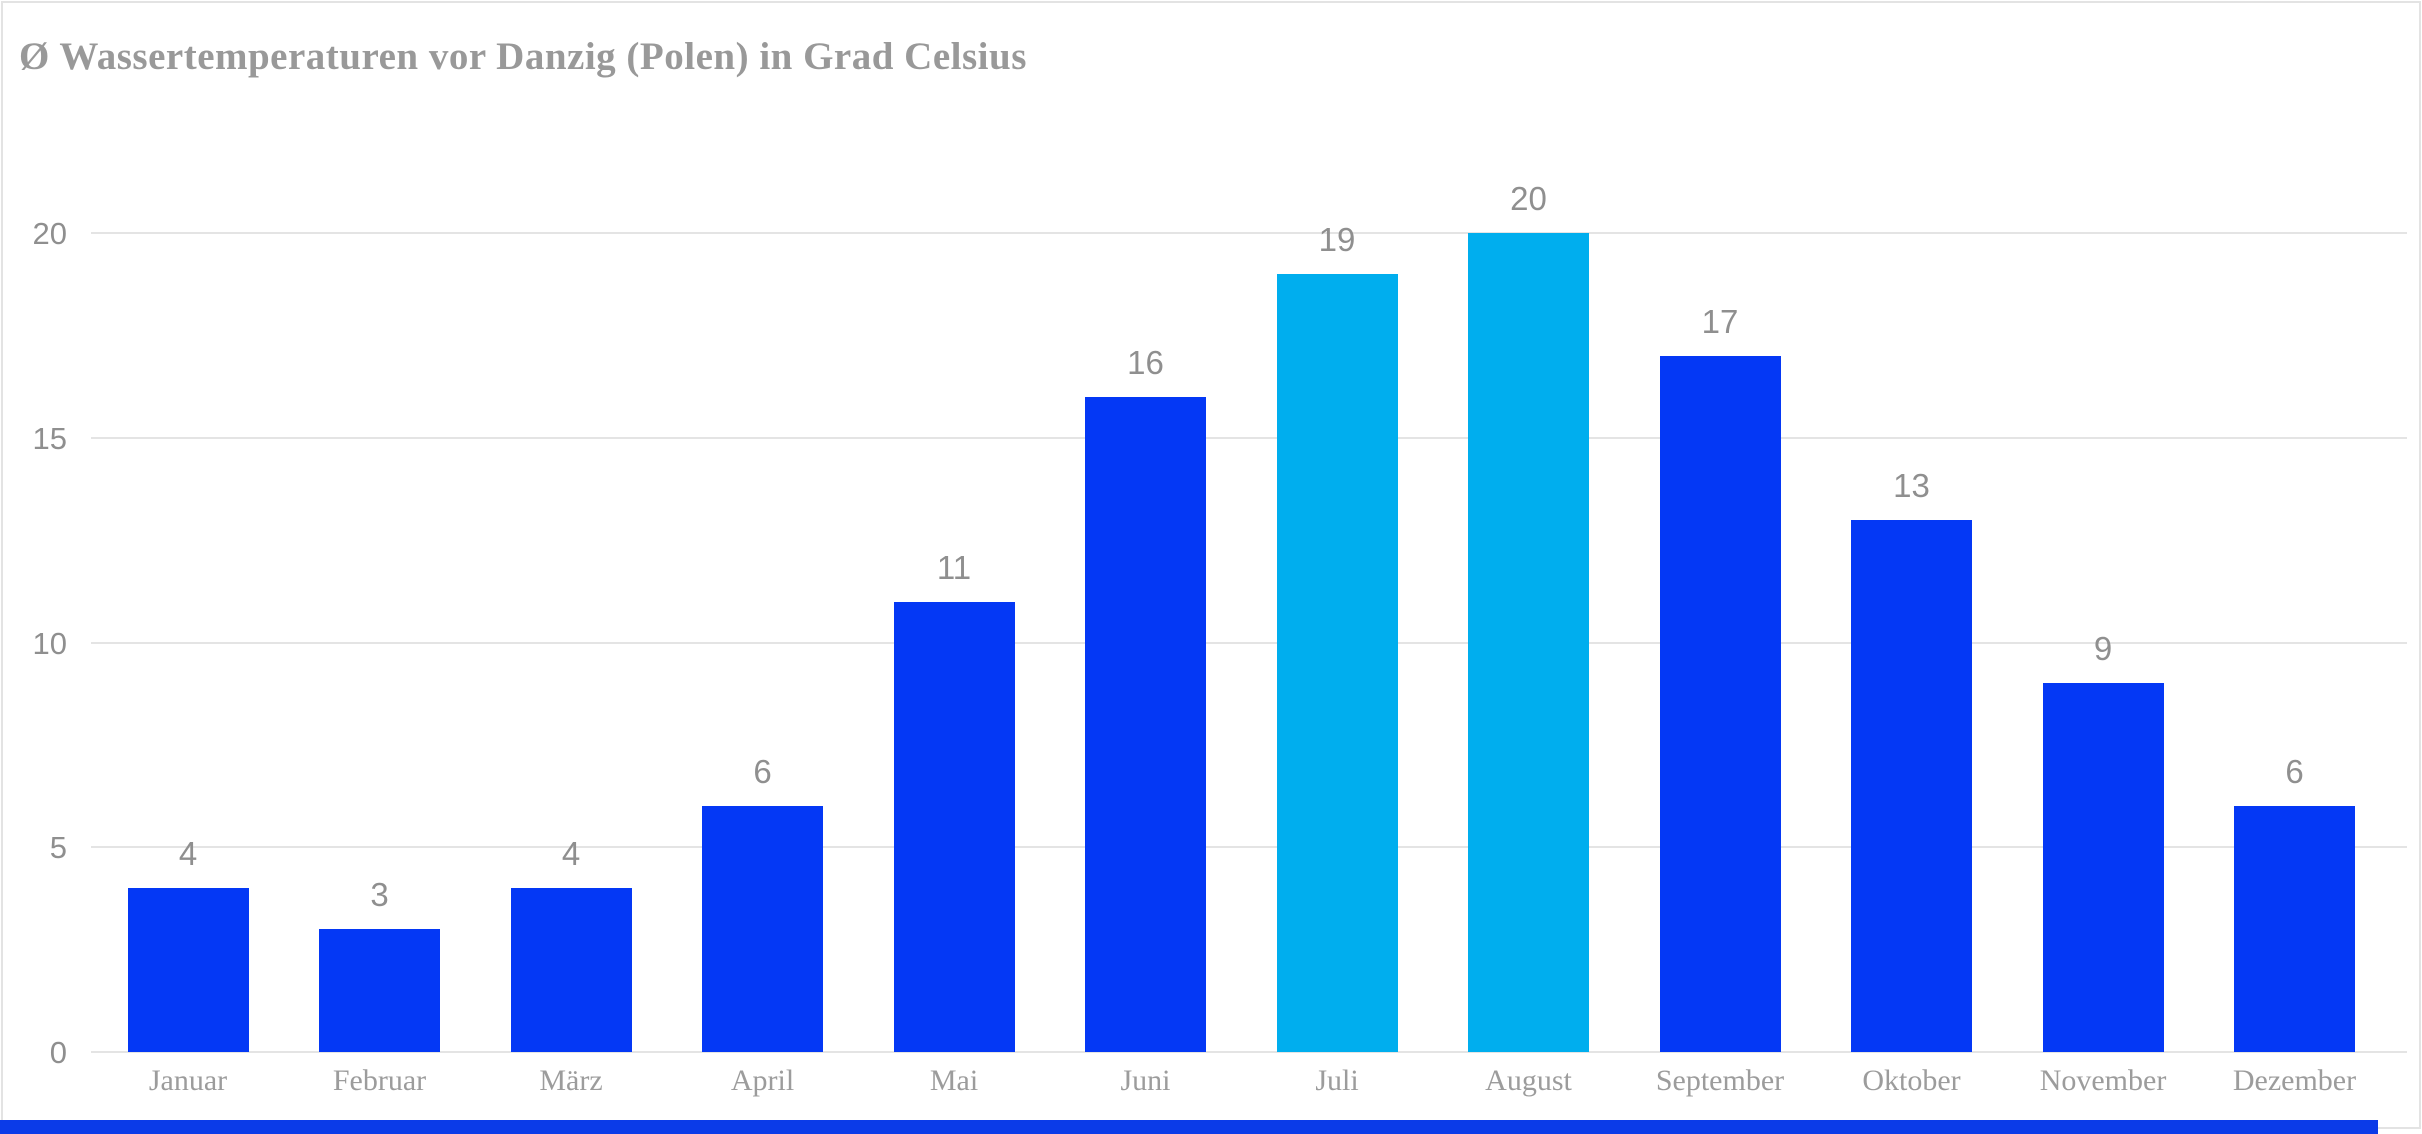 The width and height of the screenshot is (2422, 1134). What do you see at coordinates (2103, 649) in the screenshot?
I see `bar-value-label: 9` at bounding box center [2103, 649].